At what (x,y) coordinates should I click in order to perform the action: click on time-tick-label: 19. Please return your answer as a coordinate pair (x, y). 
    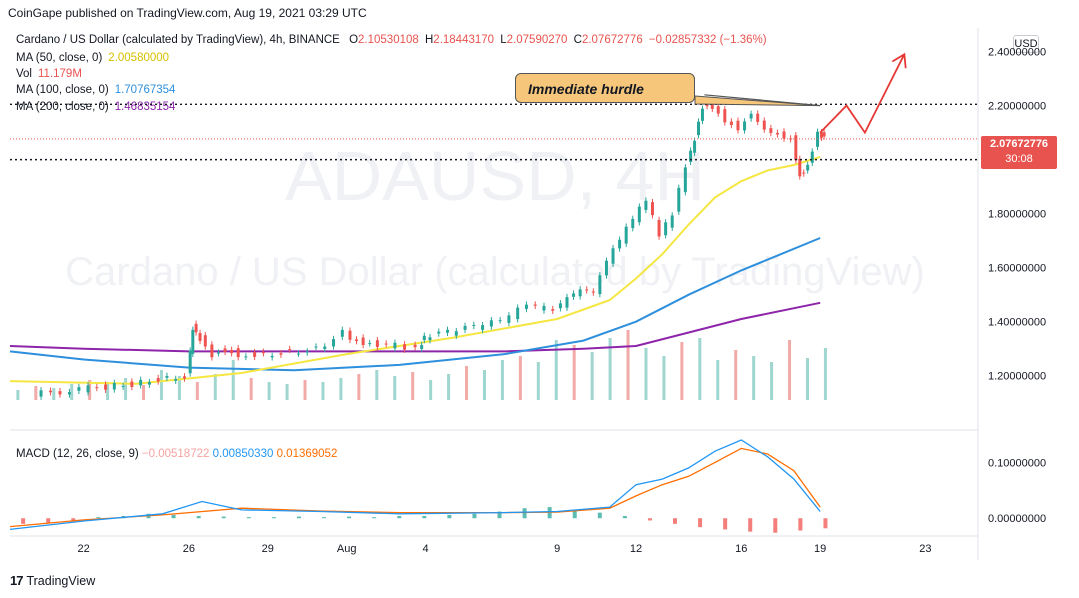
    Looking at the image, I should click on (820, 549).